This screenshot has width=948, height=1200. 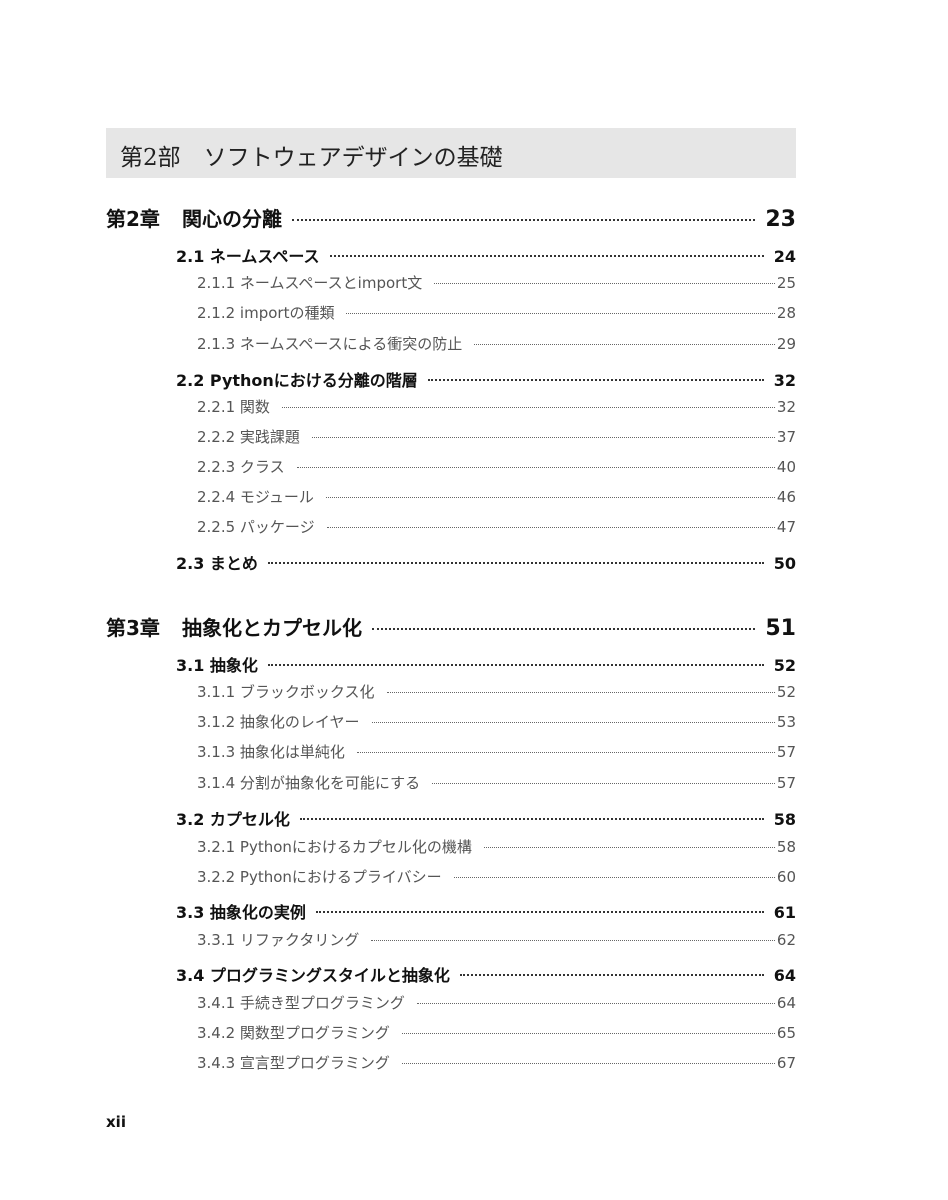 What do you see at coordinates (786, 722) in the screenshot?
I see `entry-page: 53` at bounding box center [786, 722].